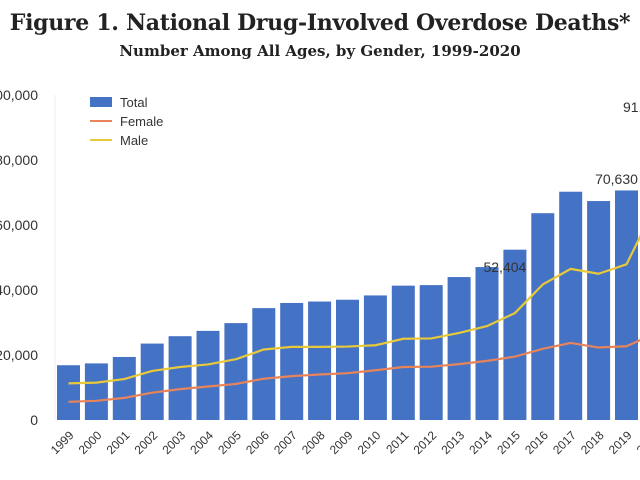 Image resolution: width=640 pixels, height=480 pixels. Describe the element at coordinates (19, 225) in the screenshot. I see `y-tick-label: 60,000` at that location.